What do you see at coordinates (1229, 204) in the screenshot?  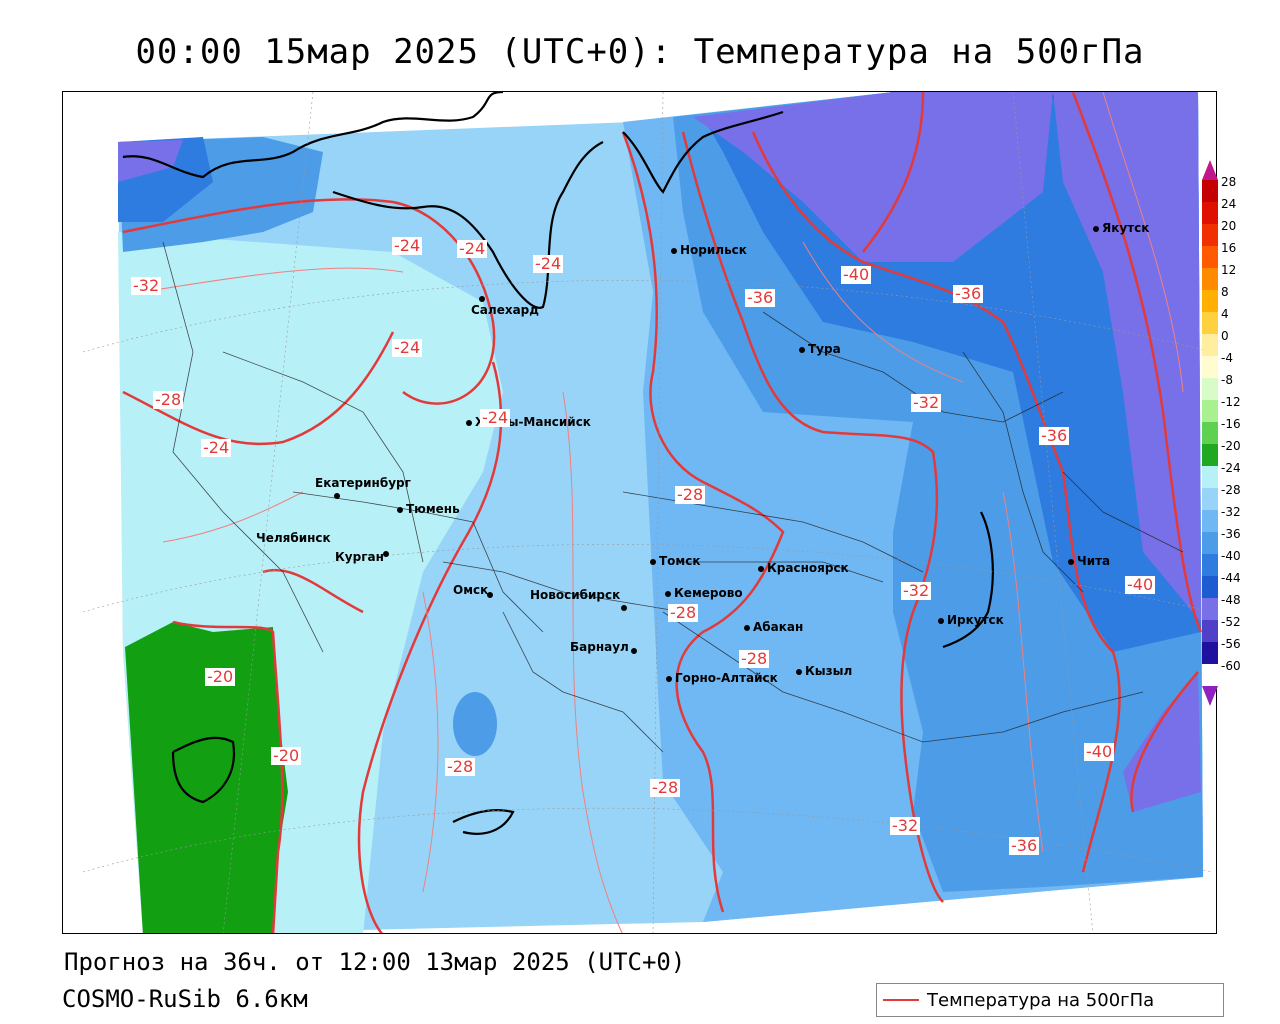 I see `colorbar-tick-label: 24` at bounding box center [1229, 204].